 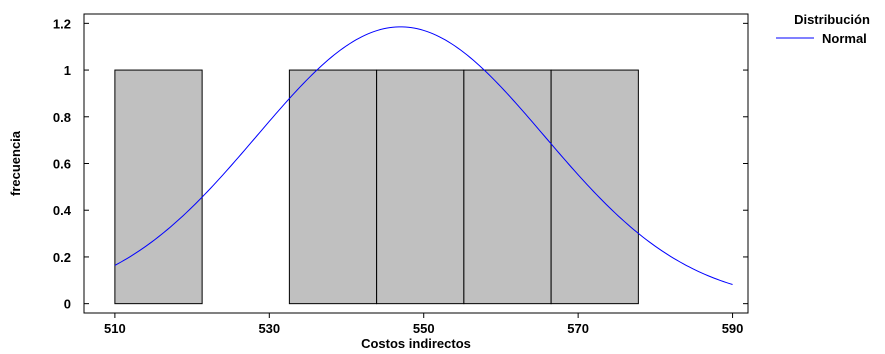 I want to click on y-tick-label-6: 1.2, so click(x=62, y=23).